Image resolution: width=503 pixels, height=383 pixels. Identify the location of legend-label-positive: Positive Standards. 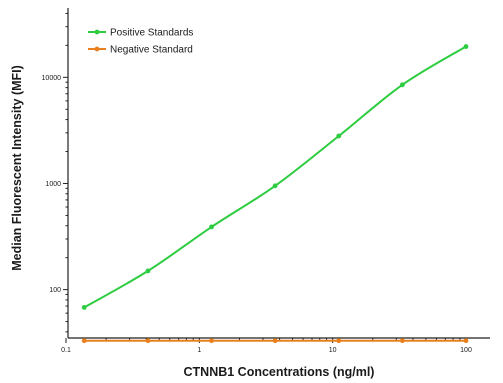
(151, 33).